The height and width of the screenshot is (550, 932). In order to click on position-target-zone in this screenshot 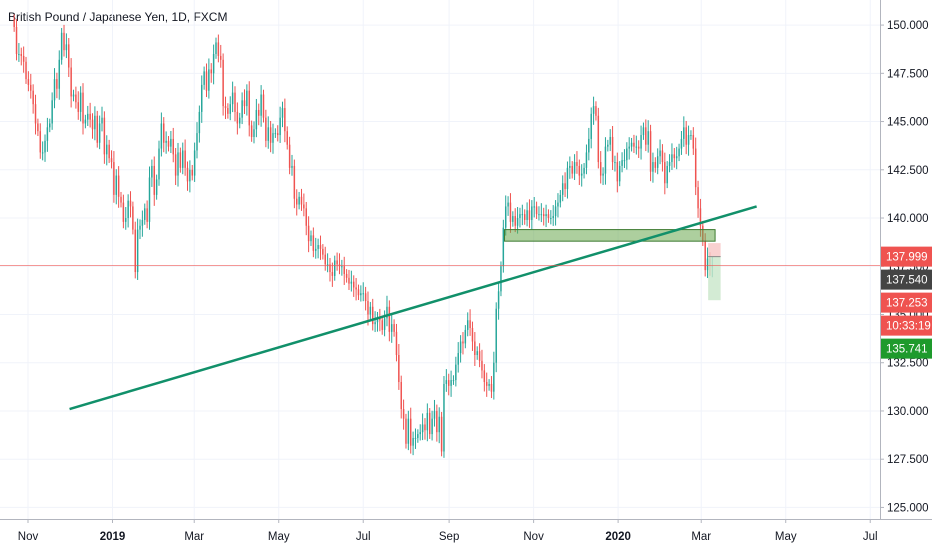, I will do `click(714, 278)`.